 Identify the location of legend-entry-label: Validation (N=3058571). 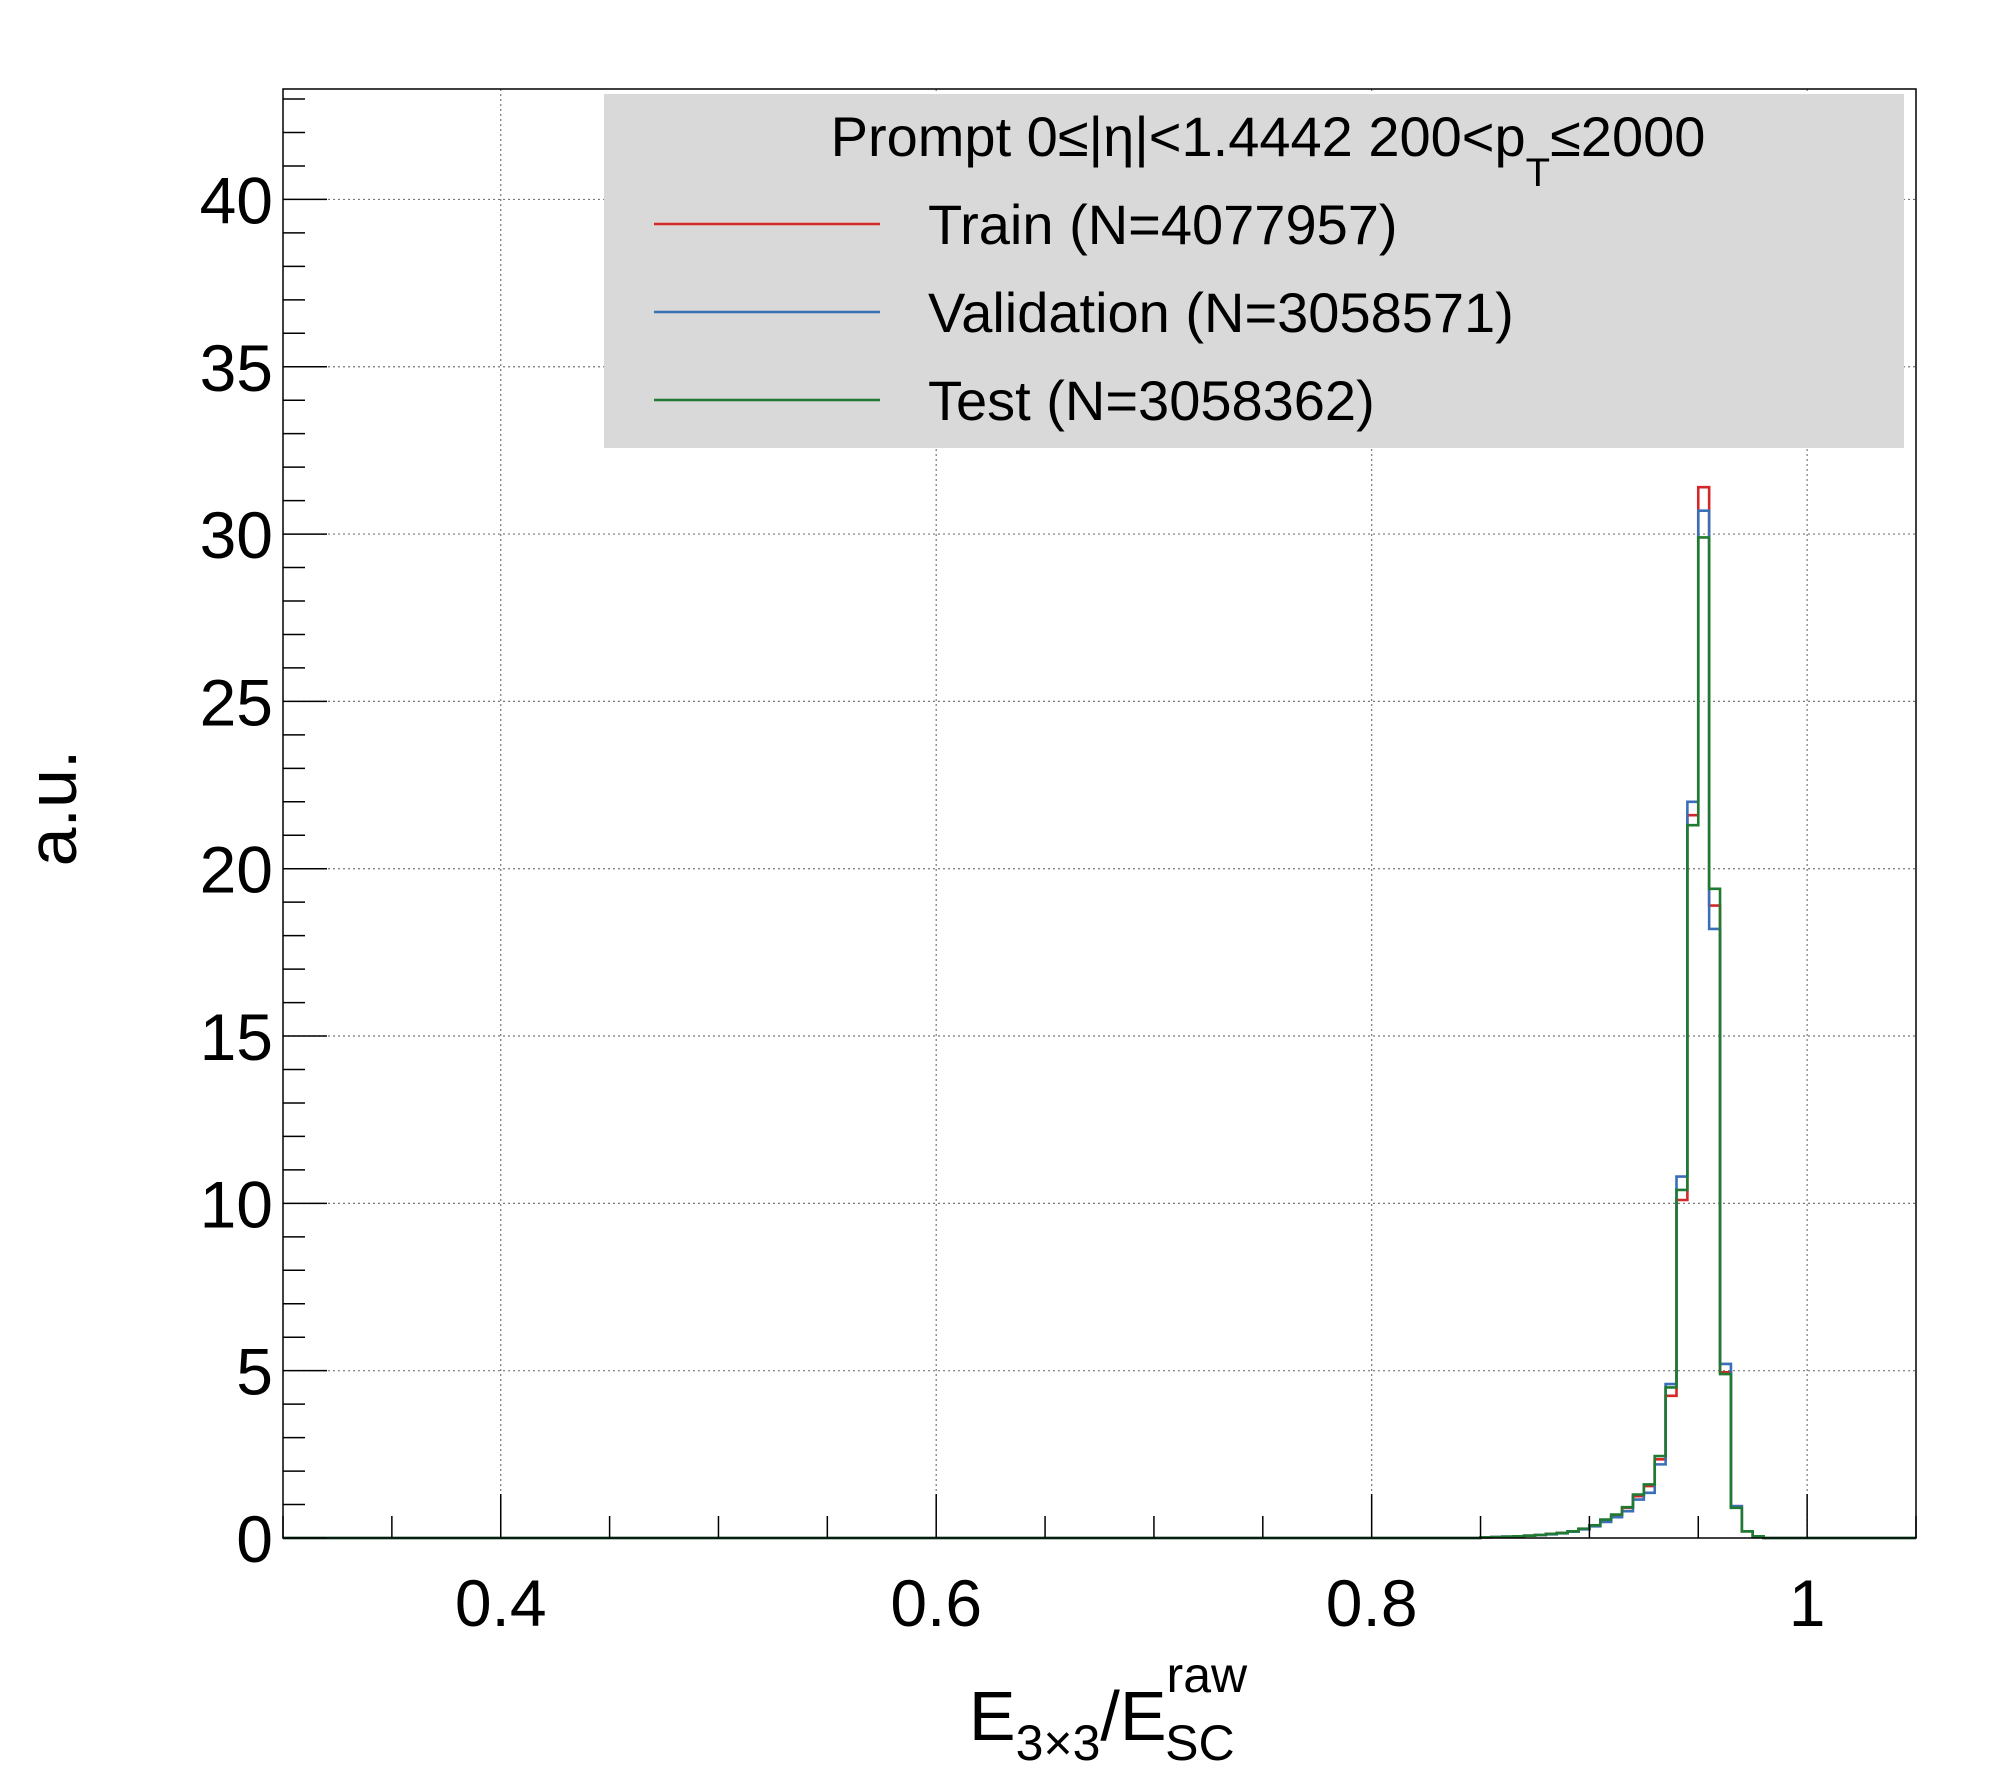
(1221, 312).